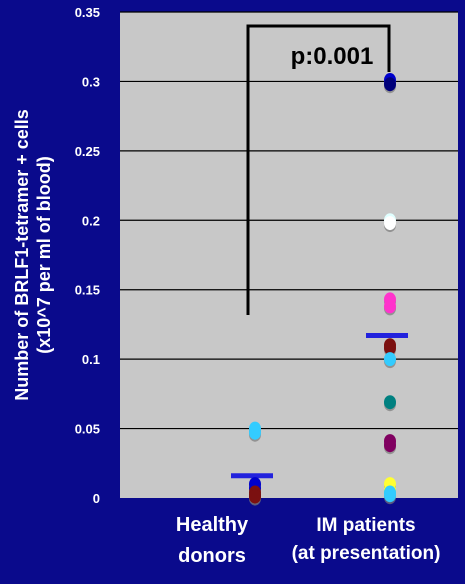  What do you see at coordinates (87, 290) in the screenshot?
I see `y-tick-label: 0.15` at bounding box center [87, 290].